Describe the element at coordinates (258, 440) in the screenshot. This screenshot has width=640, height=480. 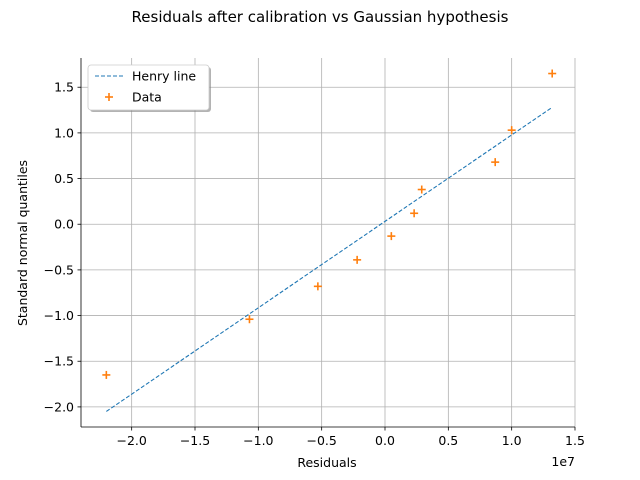
I see `x-tick-label-2: −1.0` at that location.